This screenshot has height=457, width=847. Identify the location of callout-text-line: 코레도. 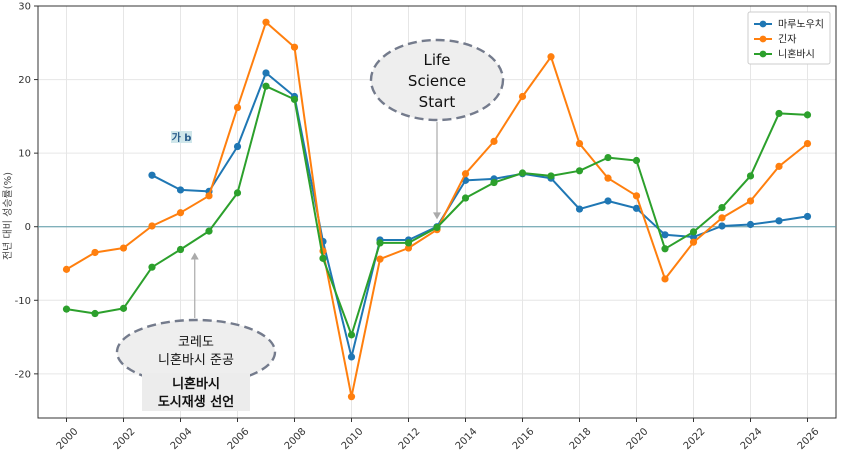
(196, 342).